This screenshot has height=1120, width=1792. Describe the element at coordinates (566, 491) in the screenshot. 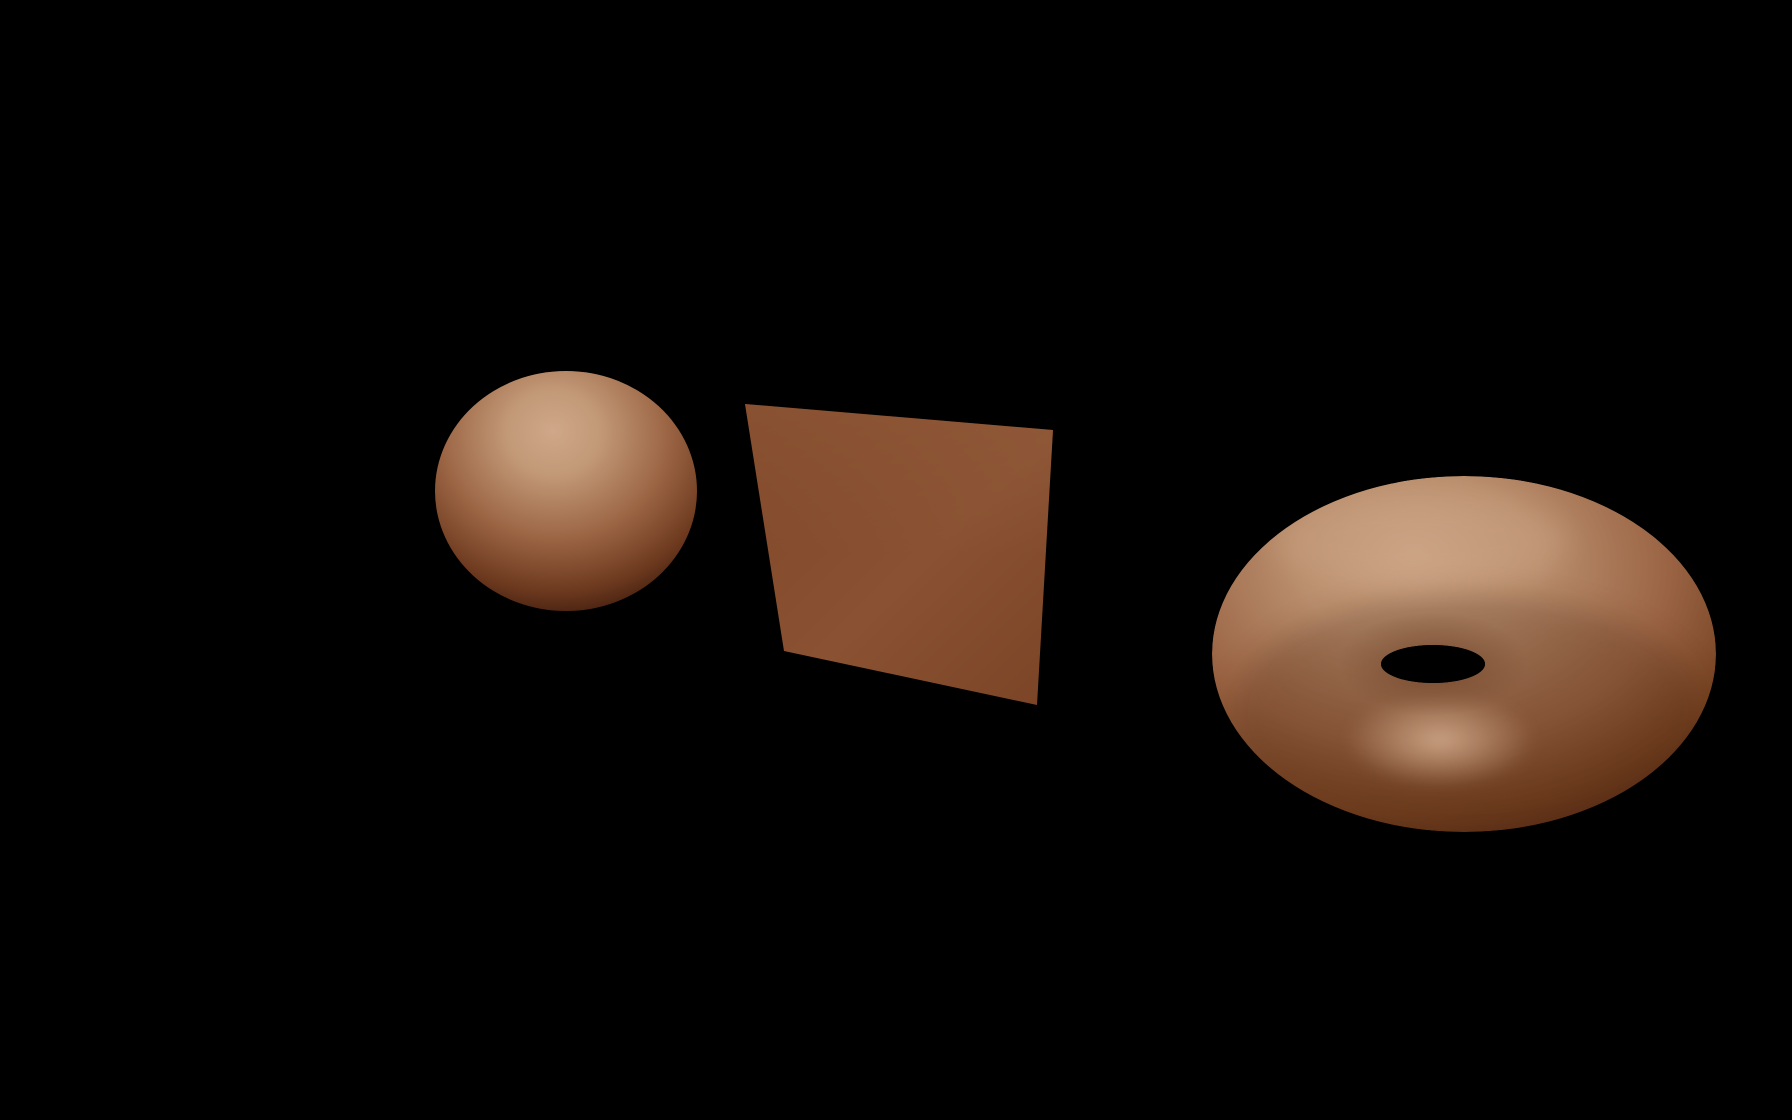

I see `sphere-object` at that location.